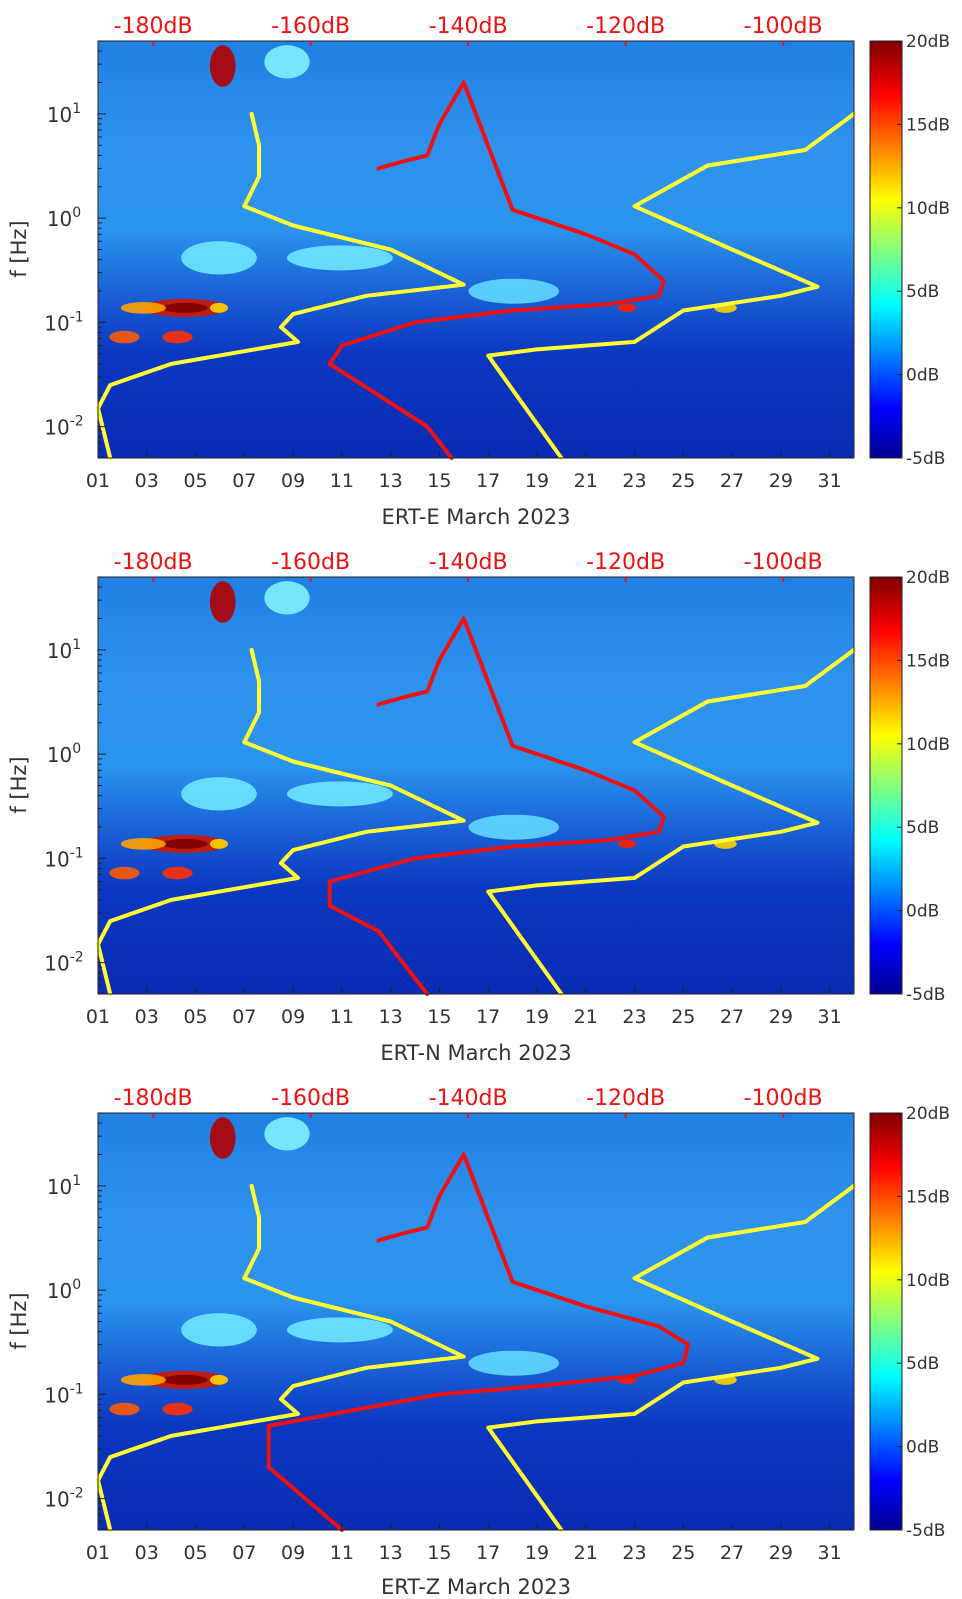  Describe the element at coordinates (476, 517) in the screenshot. I see `x-axis-label: ERT-E March 2023` at that location.